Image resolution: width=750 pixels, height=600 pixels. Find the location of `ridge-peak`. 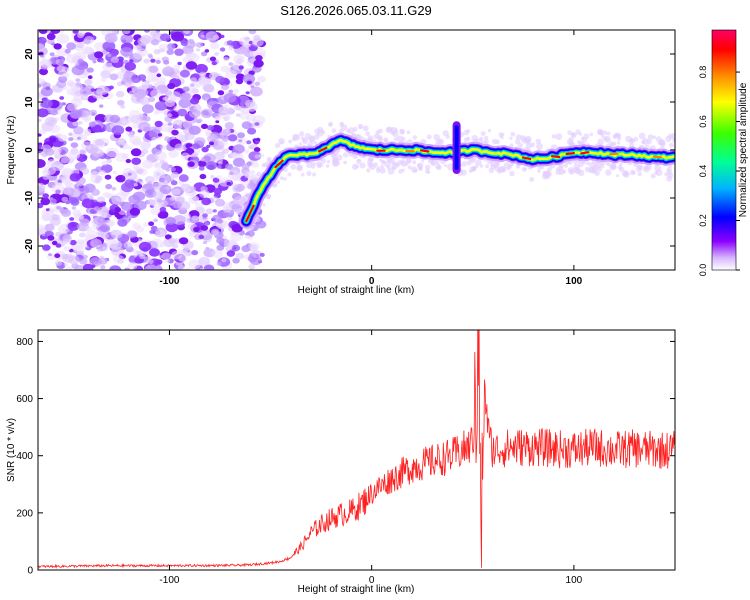

ridge-peak is located at coordinates (585, 153).